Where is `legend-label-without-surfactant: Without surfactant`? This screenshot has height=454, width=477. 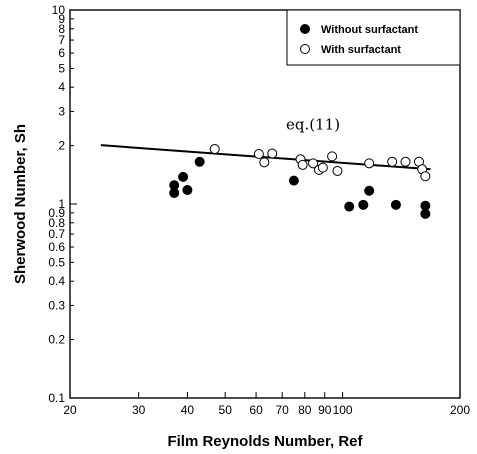
legend-label-without-surfactant: Without surfactant is located at coordinates (369, 30).